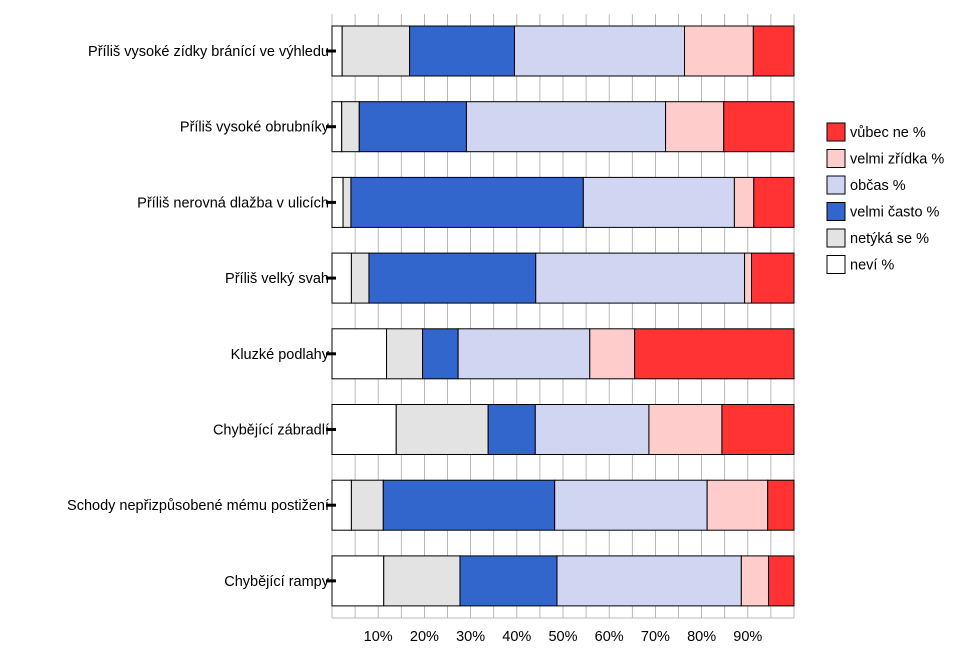  What do you see at coordinates (516, 637) in the screenshot?
I see `x-tick-label: 40%` at bounding box center [516, 637].